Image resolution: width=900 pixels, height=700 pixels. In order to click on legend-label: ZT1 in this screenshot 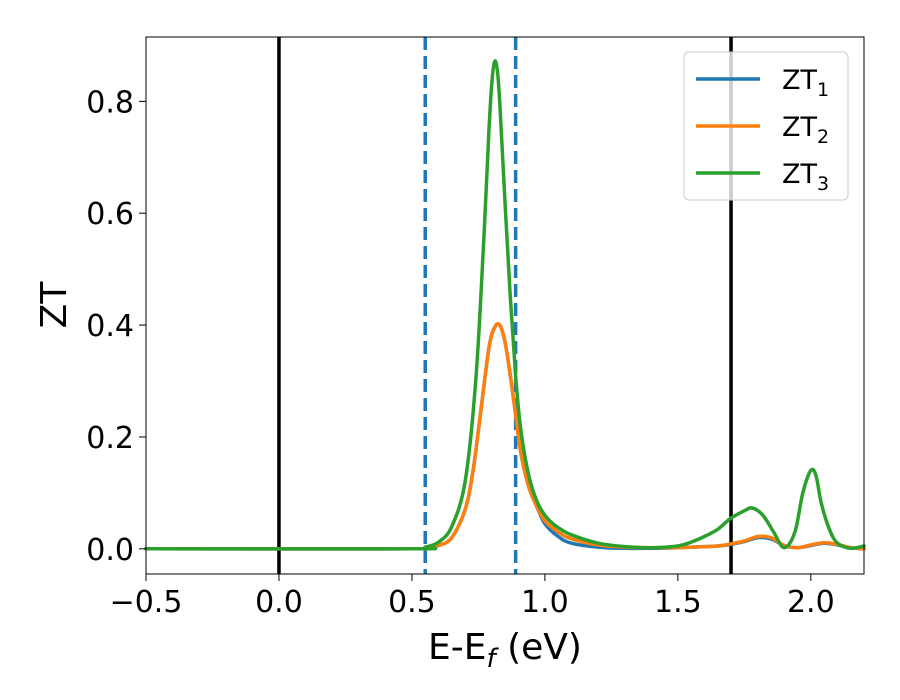, I will do `click(805, 83)`.